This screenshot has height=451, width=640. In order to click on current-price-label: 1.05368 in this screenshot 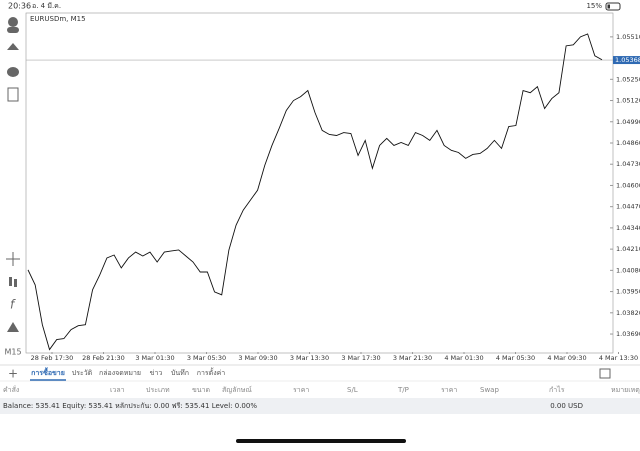, I will do `click(627, 60)`.